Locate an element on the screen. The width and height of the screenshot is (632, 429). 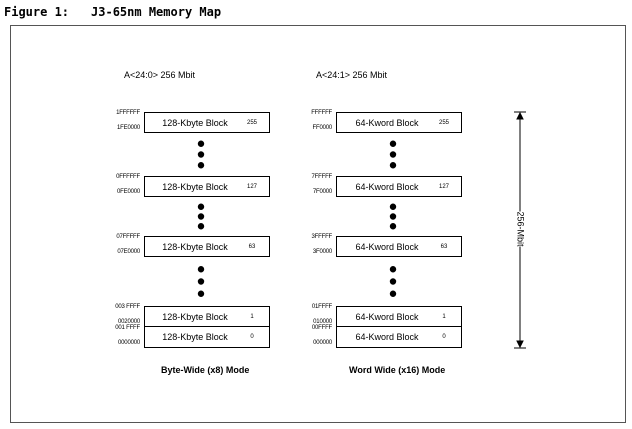
right-memory-block: 64-Kword Block 0 is located at coordinates (399, 337).